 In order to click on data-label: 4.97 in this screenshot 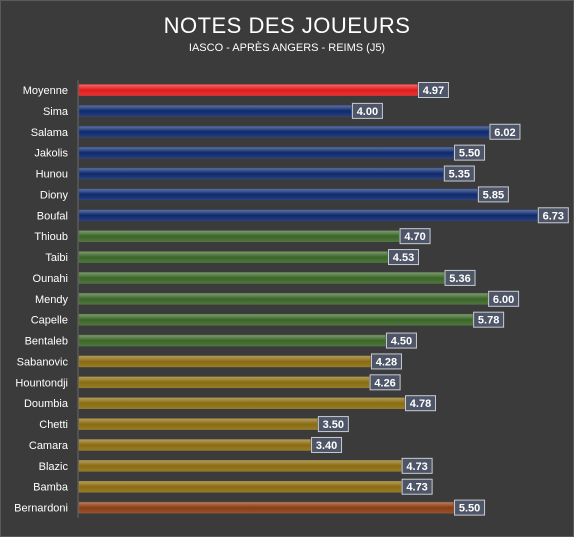, I will do `click(433, 91)`.